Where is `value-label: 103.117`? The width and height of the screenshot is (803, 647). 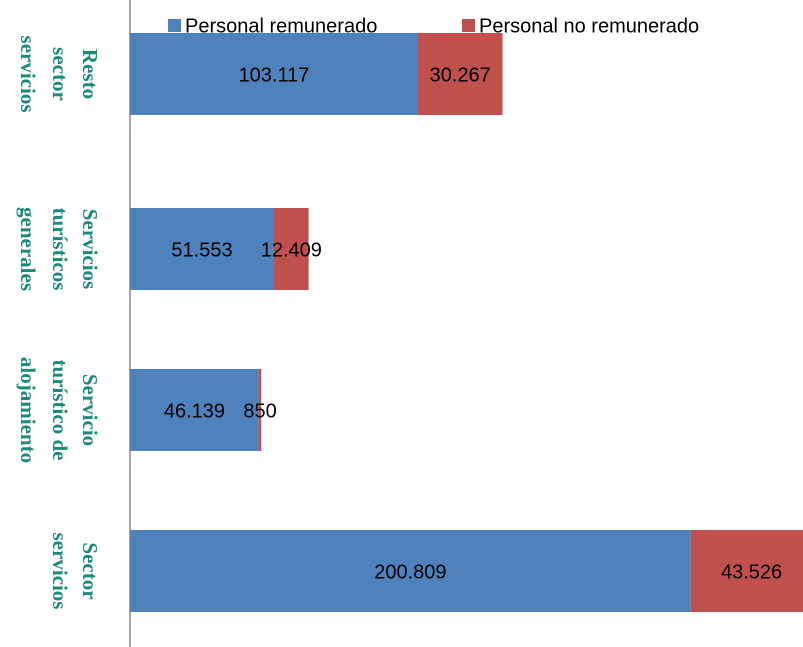 value-label: 103.117 is located at coordinates (274, 75).